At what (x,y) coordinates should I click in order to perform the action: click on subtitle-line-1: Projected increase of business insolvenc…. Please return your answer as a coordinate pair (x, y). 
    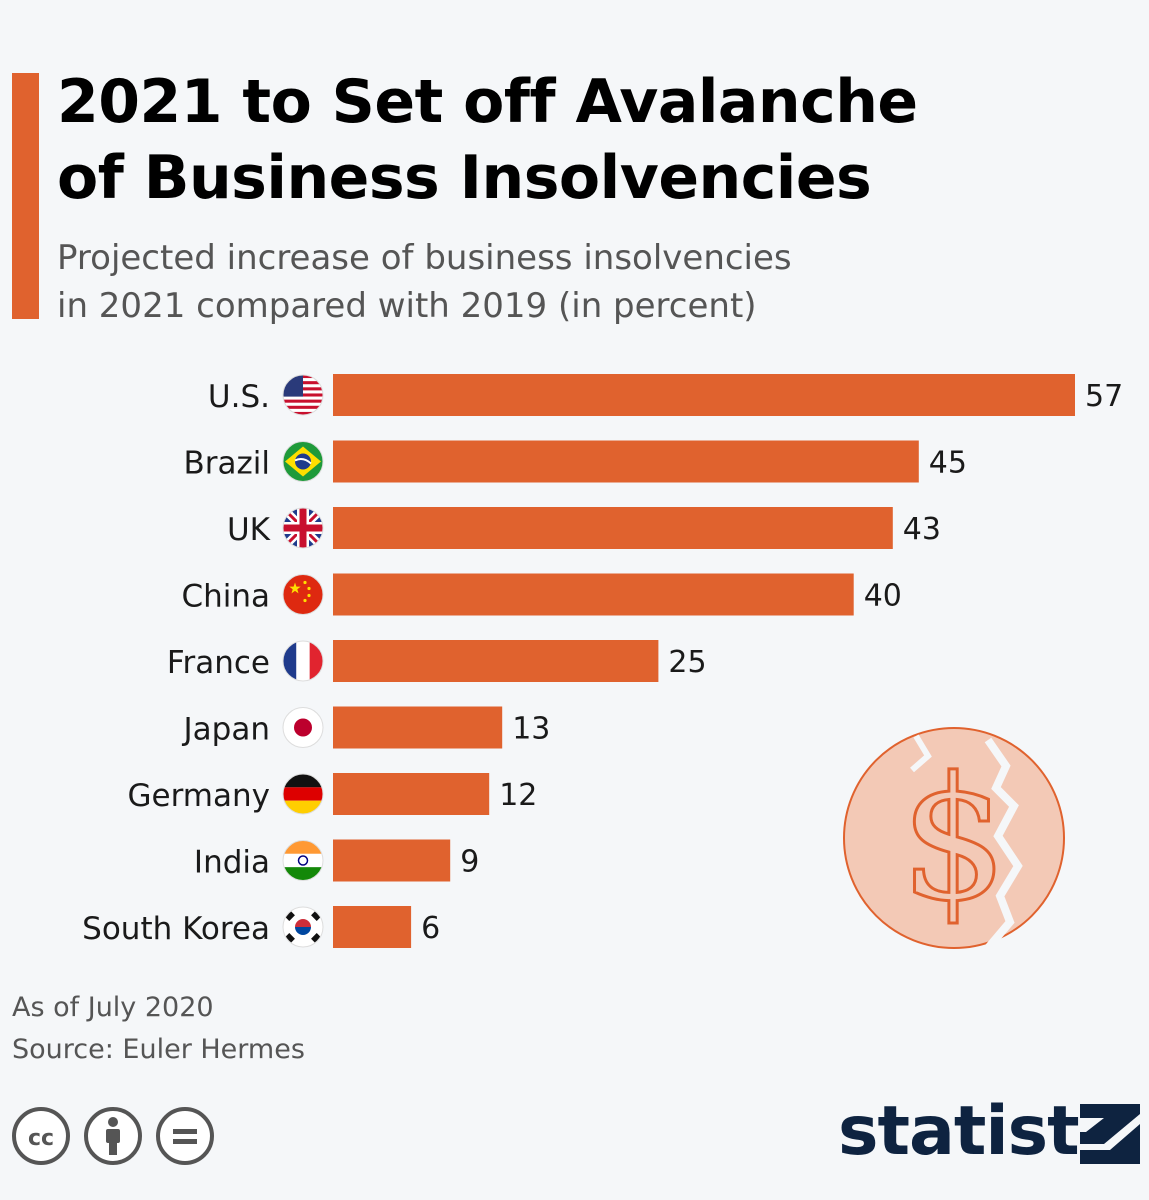
    Looking at the image, I should click on (424, 258).